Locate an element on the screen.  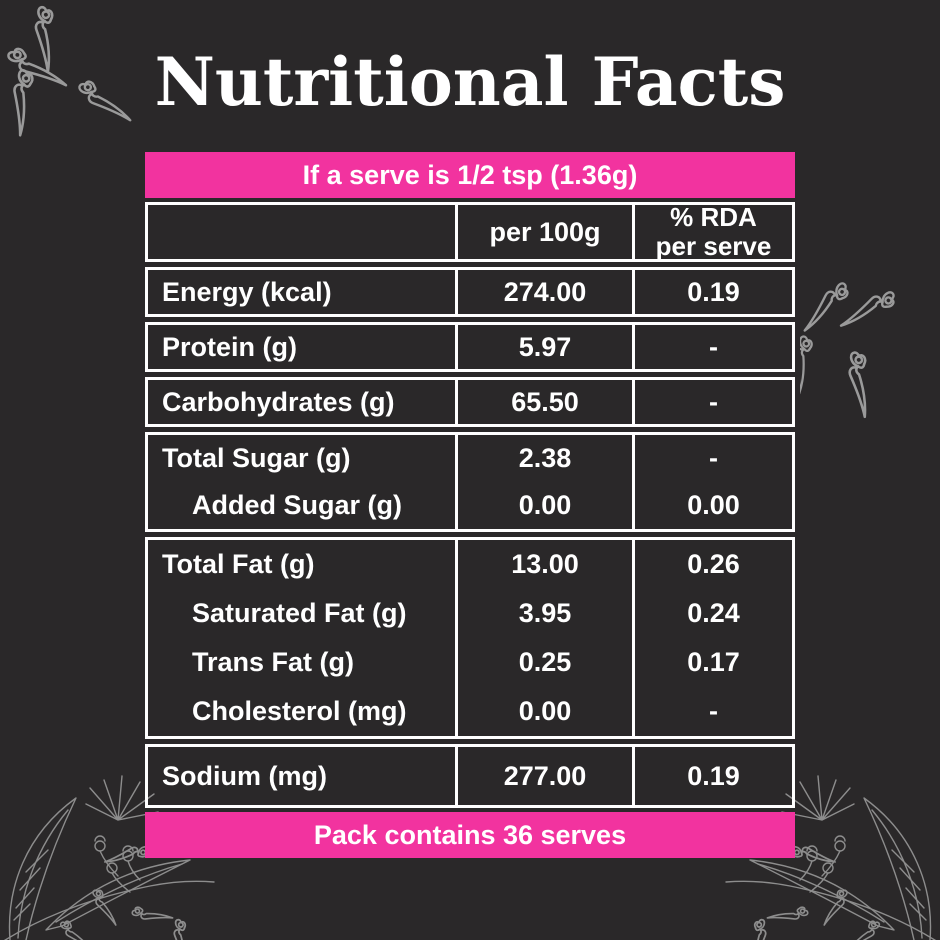
per-100g-value: 277.00 is located at coordinates (545, 776).